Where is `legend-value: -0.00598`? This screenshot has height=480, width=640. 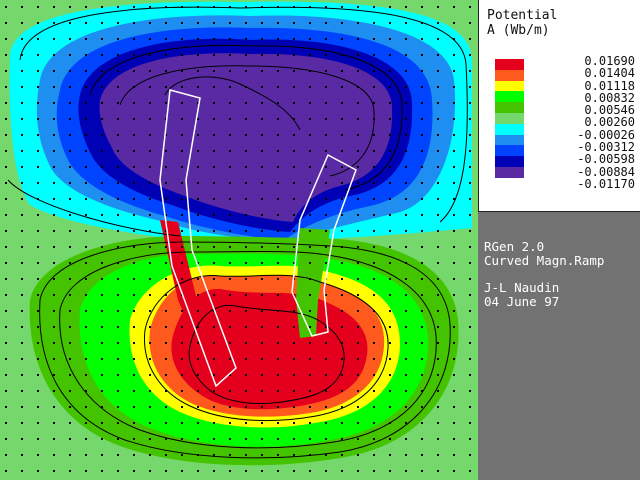 legend-value: -0.00598 is located at coordinates (606, 159).